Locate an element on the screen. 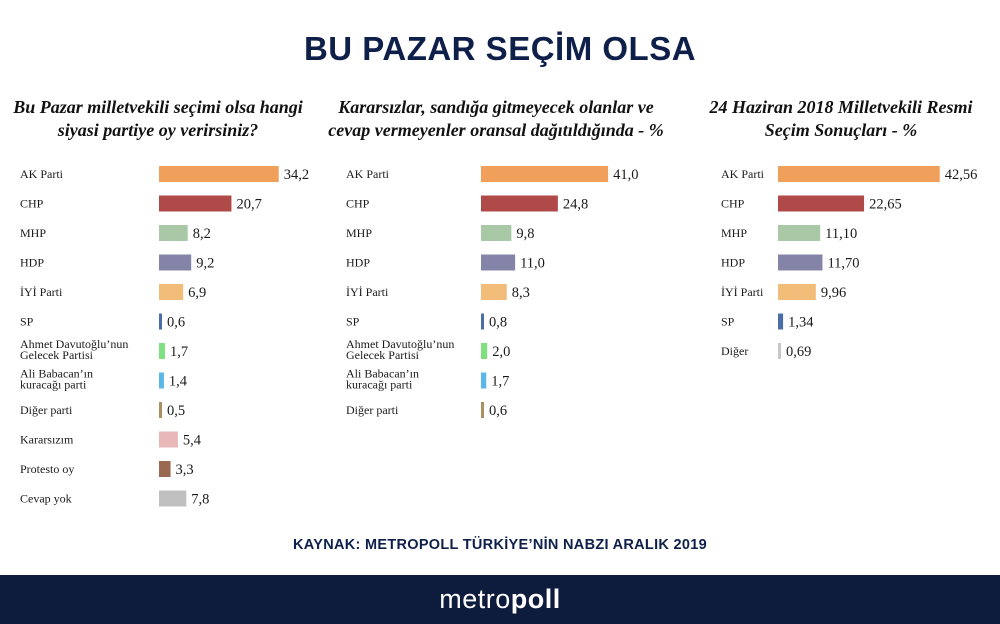 Image resolution: width=1000 pixels, height=624 pixels. logo-bold: poll is located at coordinates (535, 599).